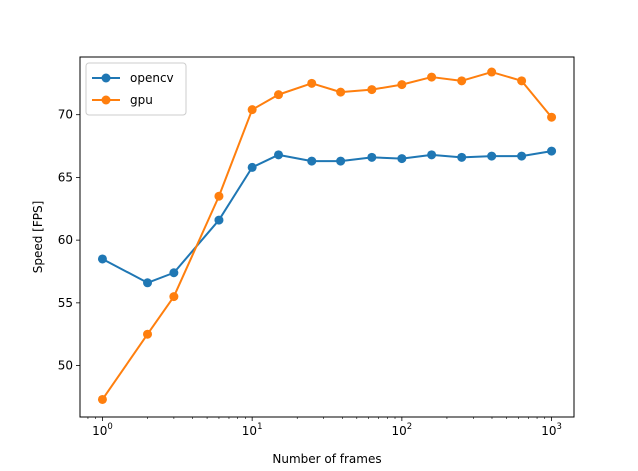 This screenshot has height=471, width=638. I want to click on y-tick-label: 55, so click(65, 303).